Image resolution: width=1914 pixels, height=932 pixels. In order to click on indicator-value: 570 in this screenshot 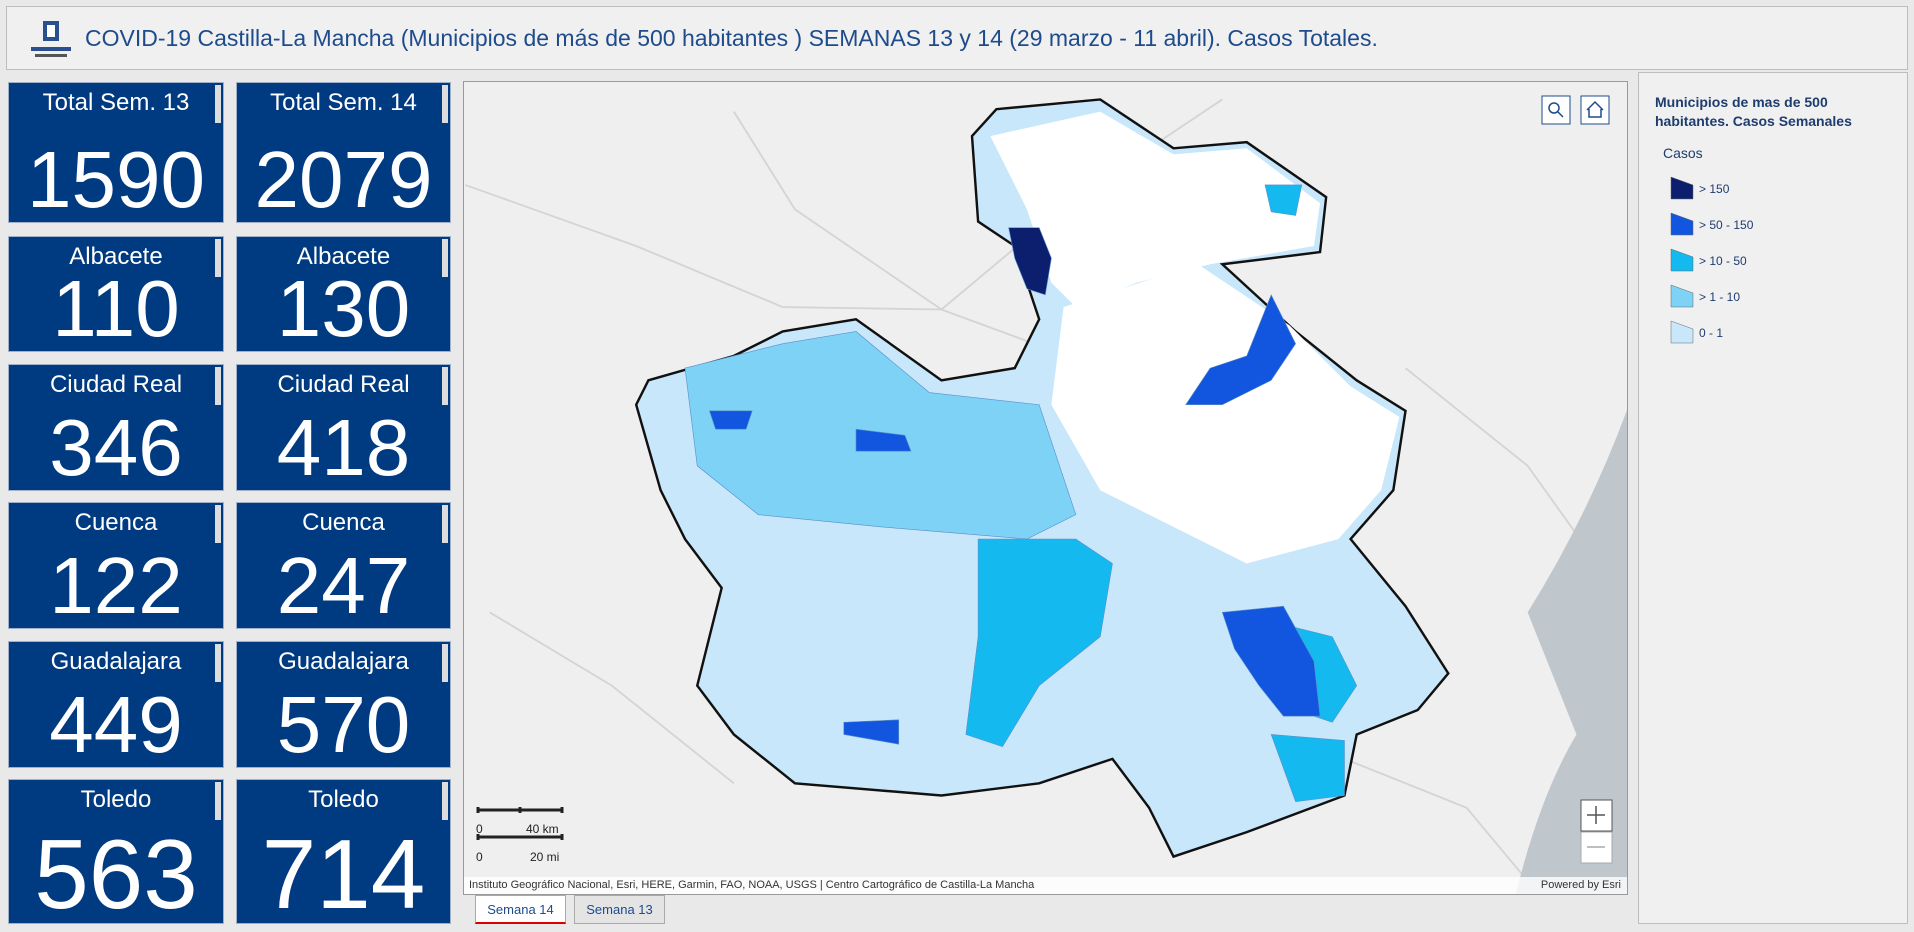, I will do `click(343, 724)`.